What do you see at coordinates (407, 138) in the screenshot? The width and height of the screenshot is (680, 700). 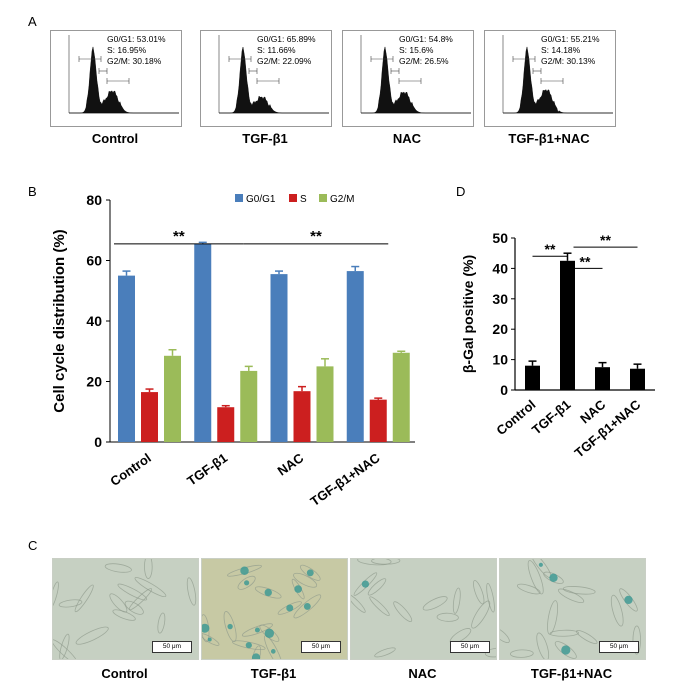 I see `flow-panel-label: NAC` at bounding box center [407, 138].